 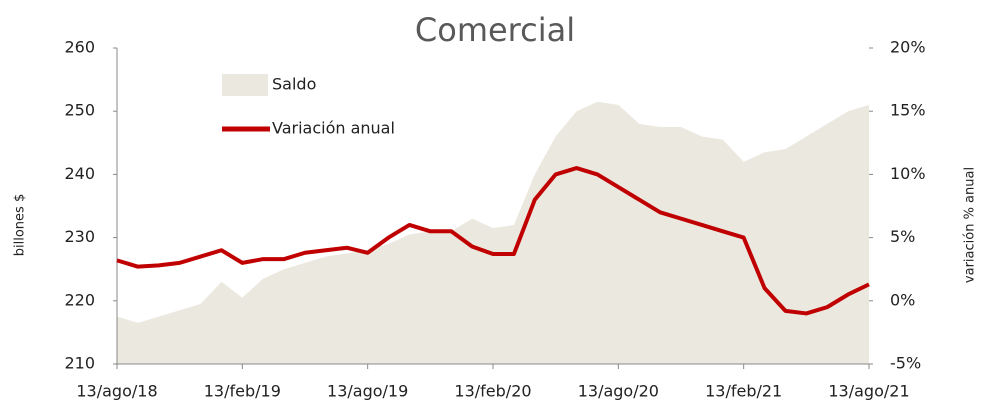 I want to click on y2-tick-label: 20%, so click(x=908, y=47).